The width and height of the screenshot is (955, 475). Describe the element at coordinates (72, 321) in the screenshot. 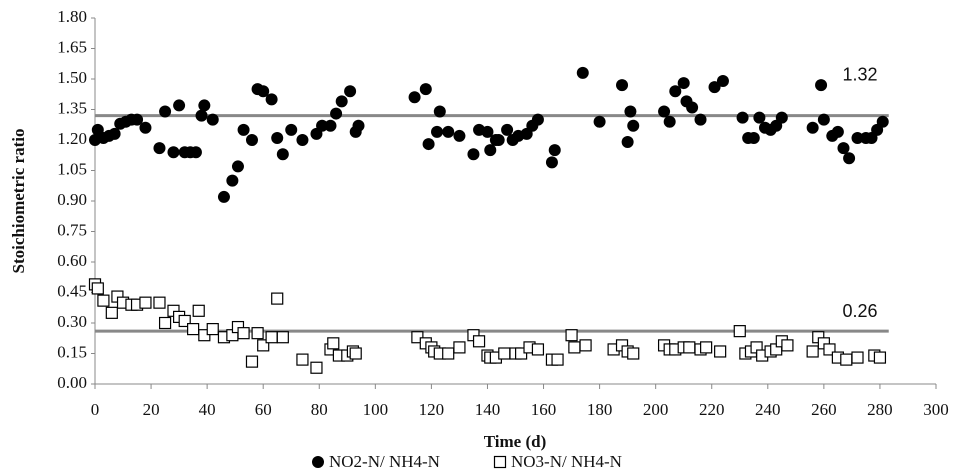

I see `y-tick-label: 0.30` at that location.